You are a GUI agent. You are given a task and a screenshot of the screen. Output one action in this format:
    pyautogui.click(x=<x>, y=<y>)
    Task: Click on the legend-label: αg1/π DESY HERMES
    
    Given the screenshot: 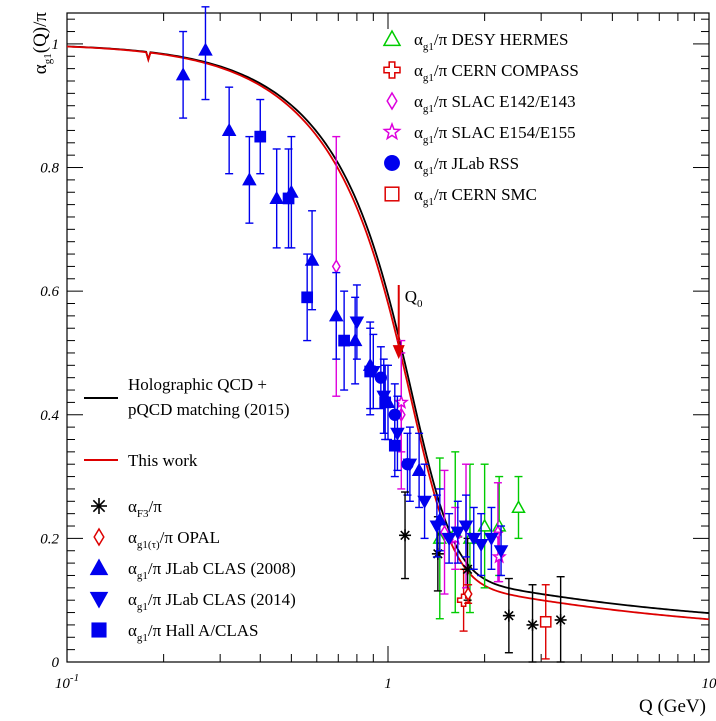 What is the action you would take?
    pyautogui.click(x=491, y=41)
    